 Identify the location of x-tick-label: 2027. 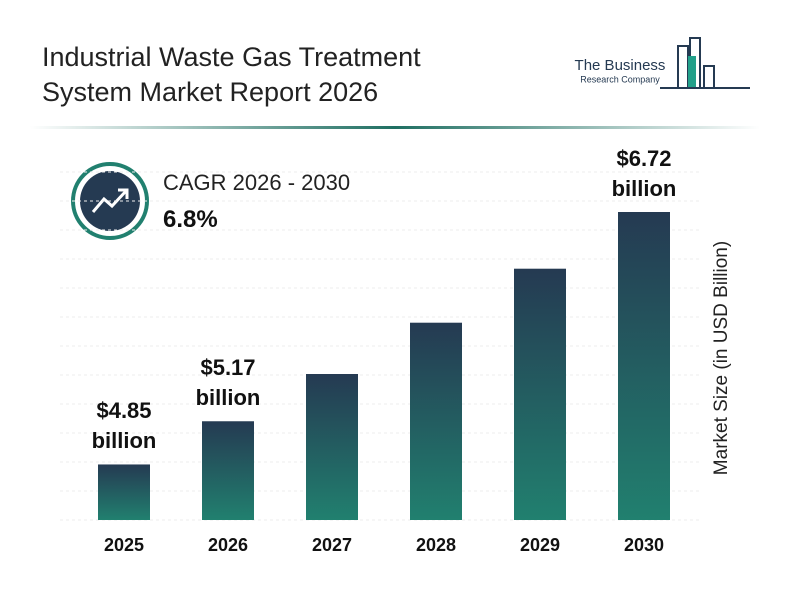
(332, 545).